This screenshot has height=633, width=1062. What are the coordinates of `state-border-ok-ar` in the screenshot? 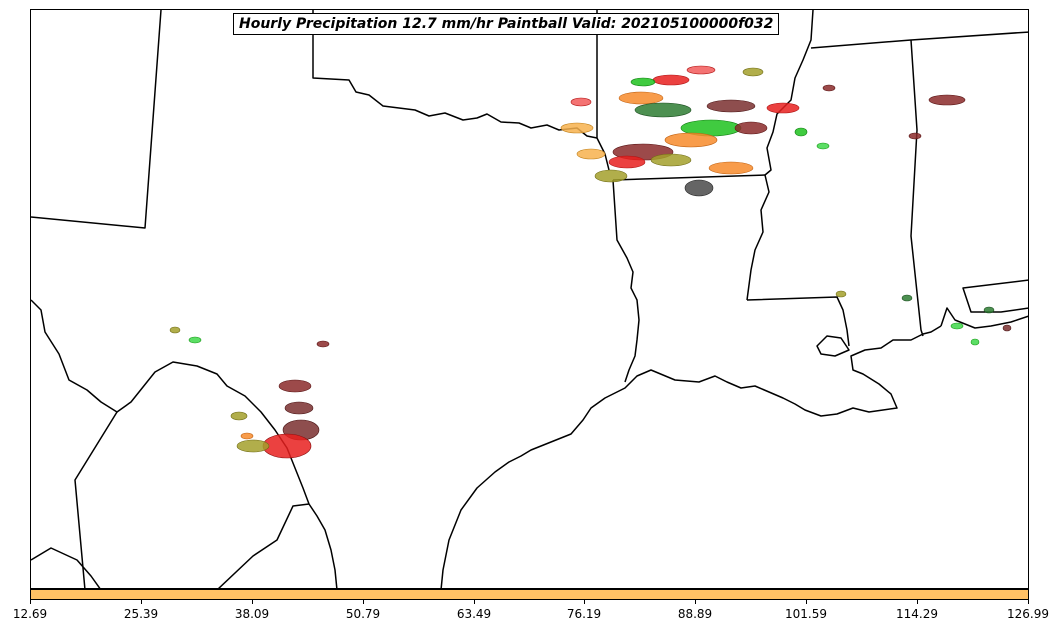 It's located at (603, 90).